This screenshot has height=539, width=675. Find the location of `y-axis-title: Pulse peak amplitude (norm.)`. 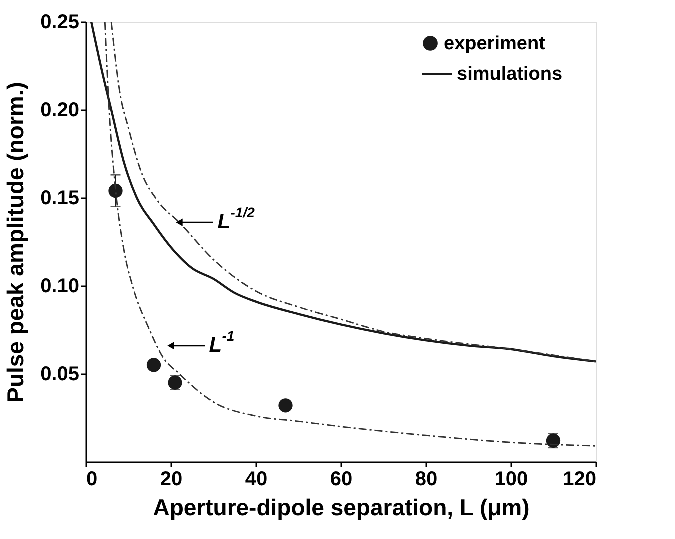

y-axis-title: Pulse peak amplitude (norm.) is located at coordinates (15, 242).